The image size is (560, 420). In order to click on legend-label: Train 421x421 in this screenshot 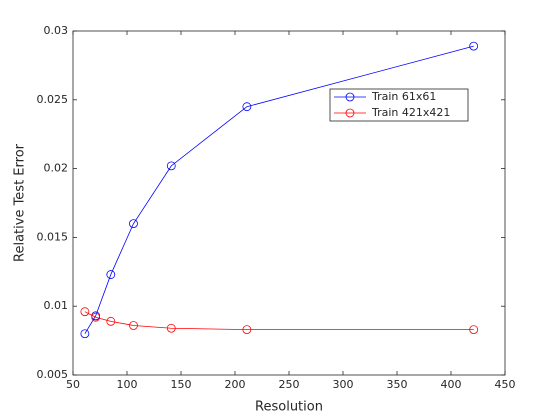, I will do `click(410, 112)`.